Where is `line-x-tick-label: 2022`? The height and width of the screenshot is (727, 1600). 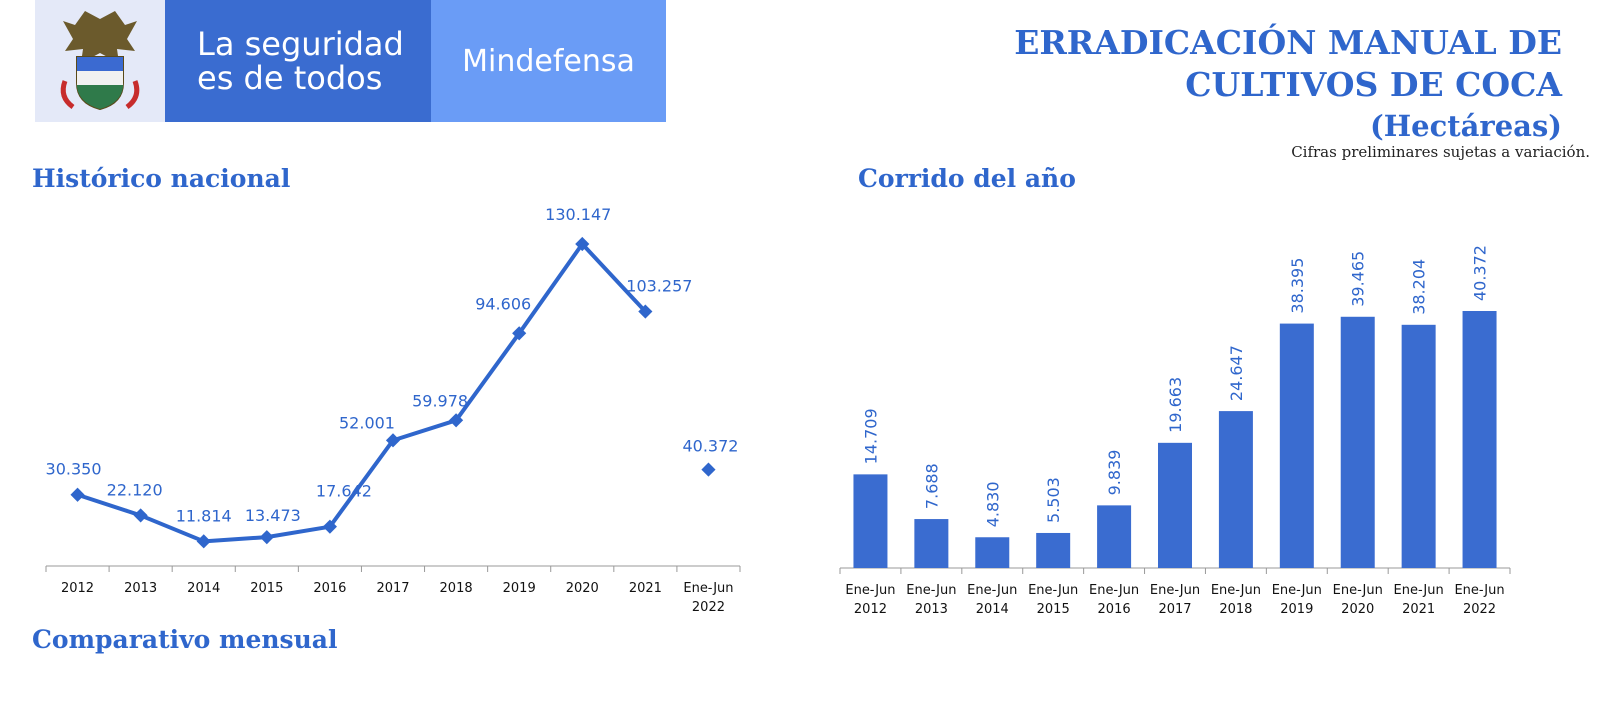 line-x-tick-label: 2022 is located at coordinates (708, 607).